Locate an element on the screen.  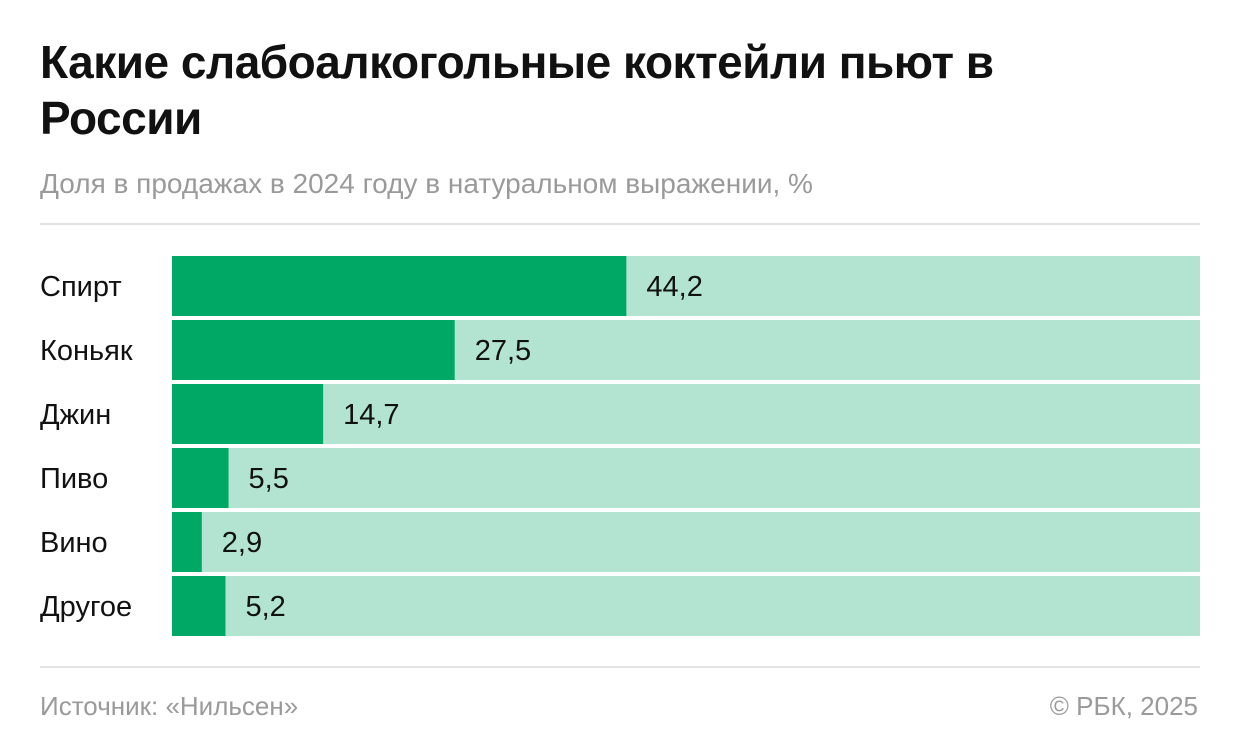
category-label: Спирт is located at coordinates (81, 287).